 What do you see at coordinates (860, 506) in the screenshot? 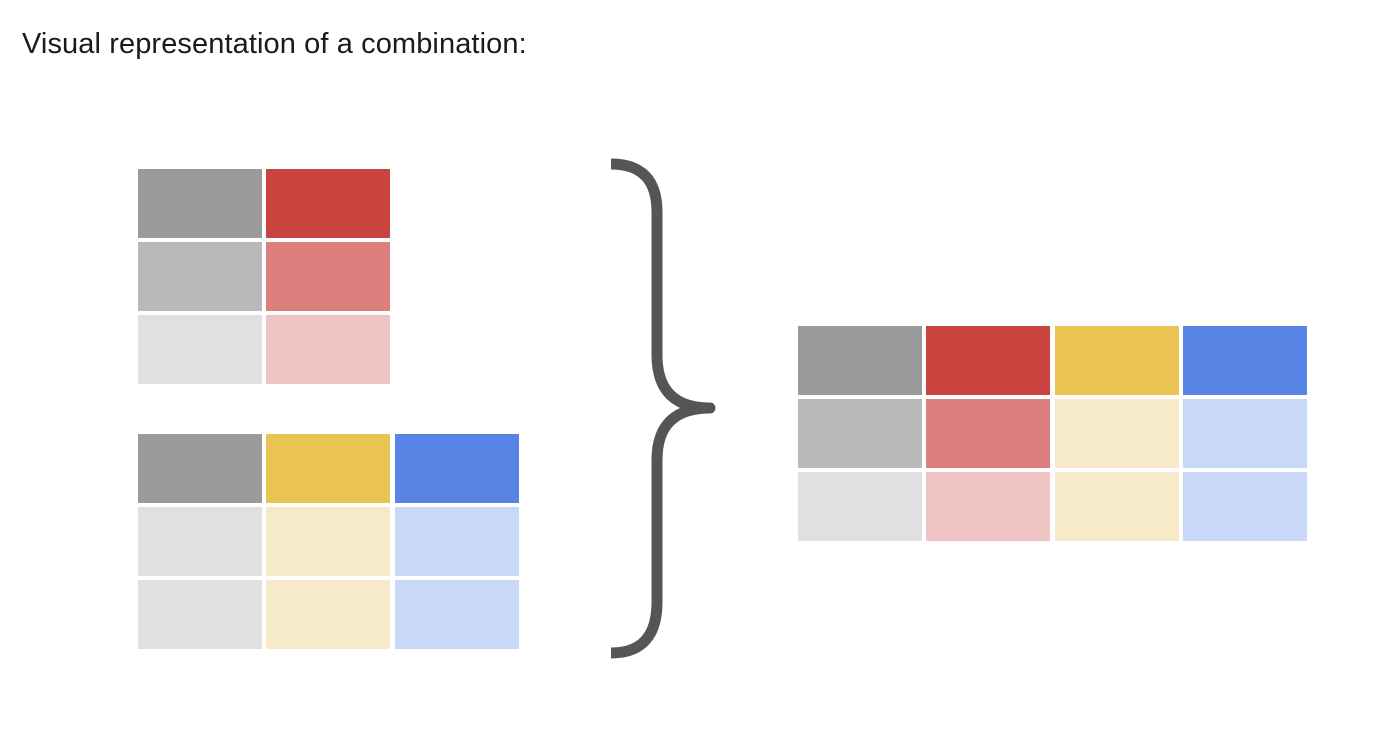
I see `result-cell-r3-c1` at bounding box center [860, 506].